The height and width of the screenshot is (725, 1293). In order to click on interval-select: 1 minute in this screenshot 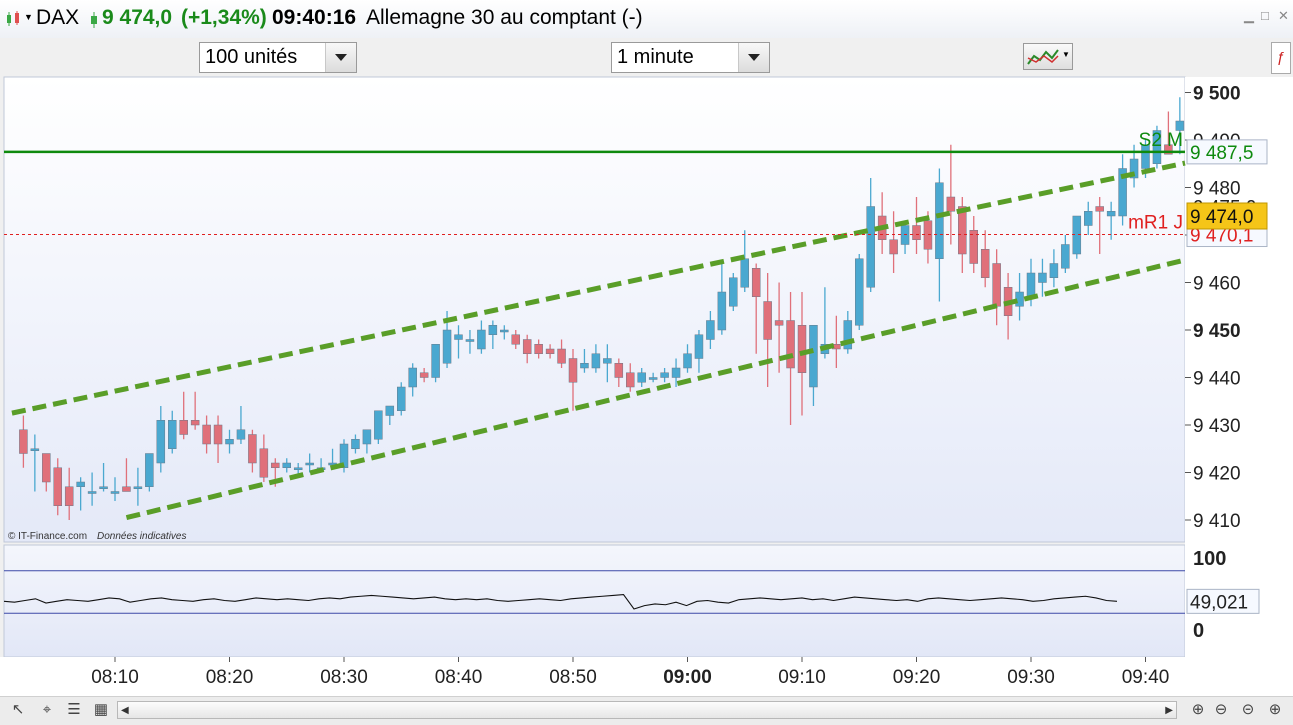, I will do `click(690, 57)`.